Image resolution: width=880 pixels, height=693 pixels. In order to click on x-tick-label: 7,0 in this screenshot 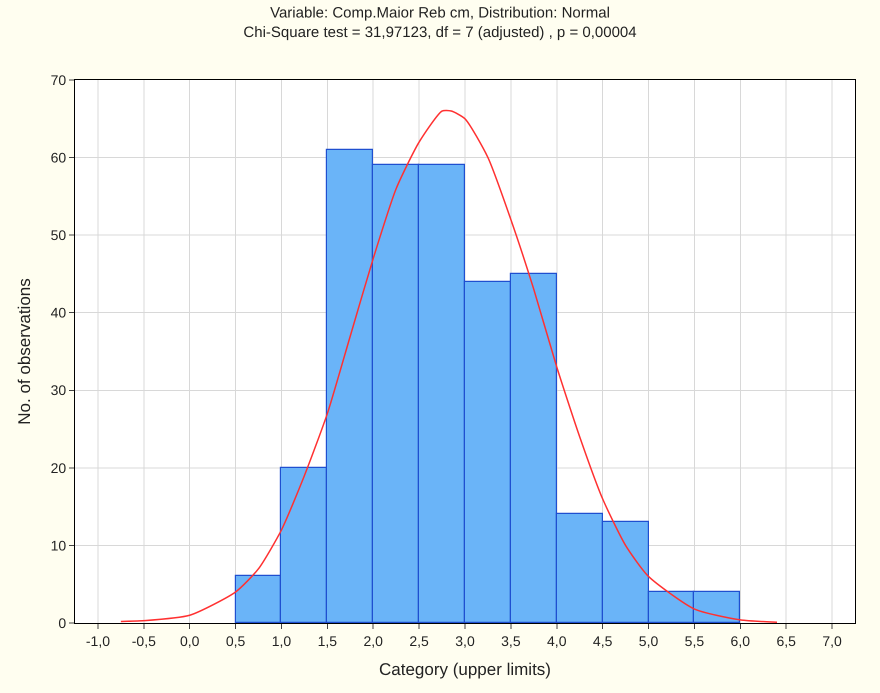, I will do `click(832, 640)`.